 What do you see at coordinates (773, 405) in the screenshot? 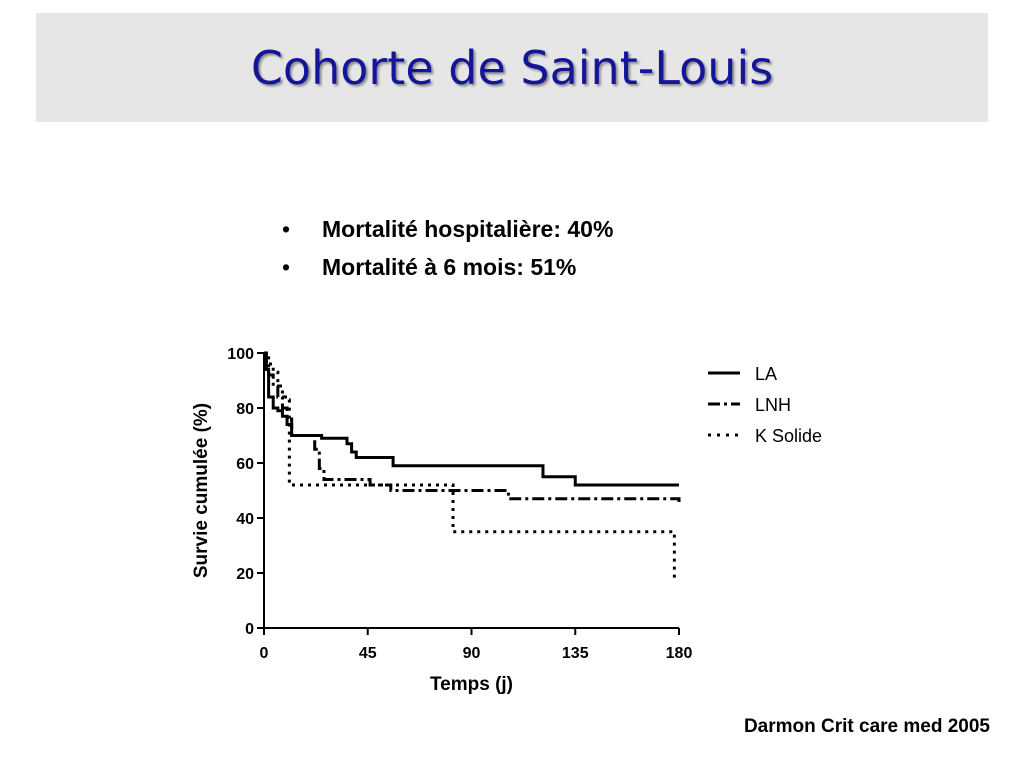
I see `legend-label: LNH` at bounding box center [773, 405].